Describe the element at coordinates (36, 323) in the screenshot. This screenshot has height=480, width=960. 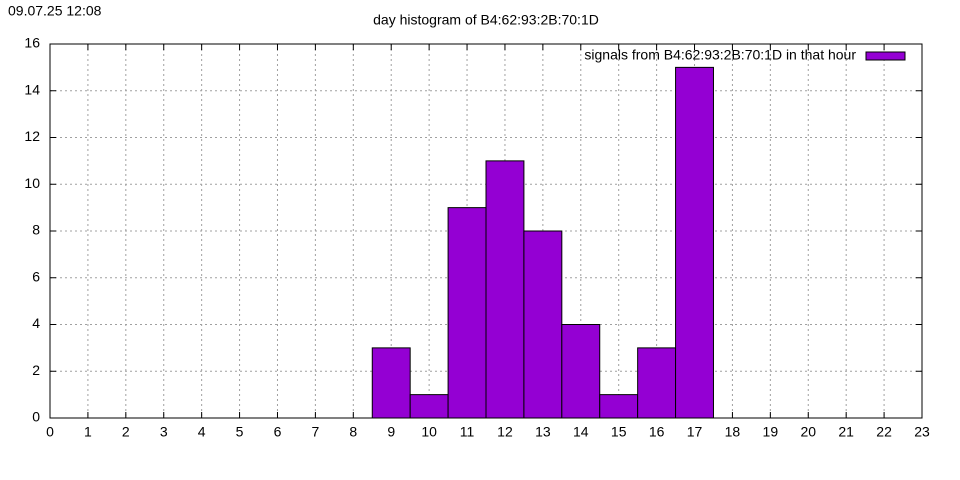
I see `y-tick-label: 4` at that location.